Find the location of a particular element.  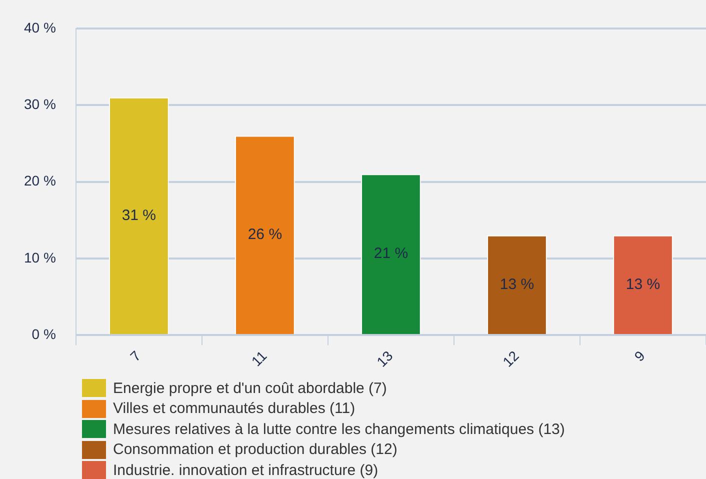

y-tick-label: 20 % is located at coordinates (40, 180).